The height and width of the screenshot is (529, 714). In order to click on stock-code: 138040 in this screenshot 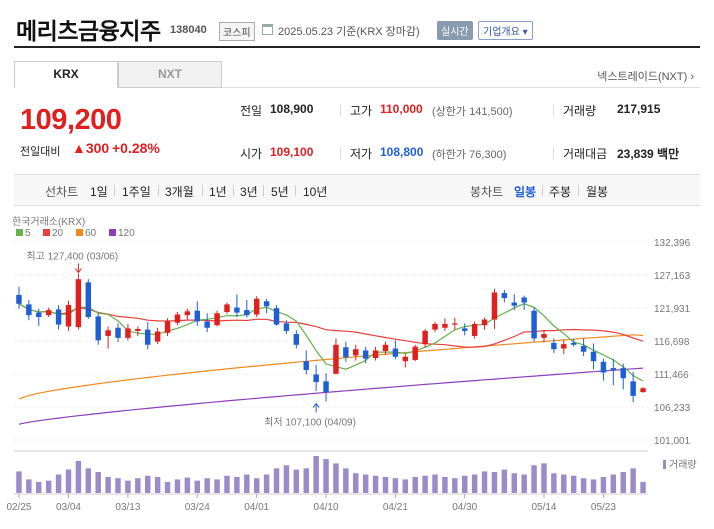, I will do `click(188, 30)`.